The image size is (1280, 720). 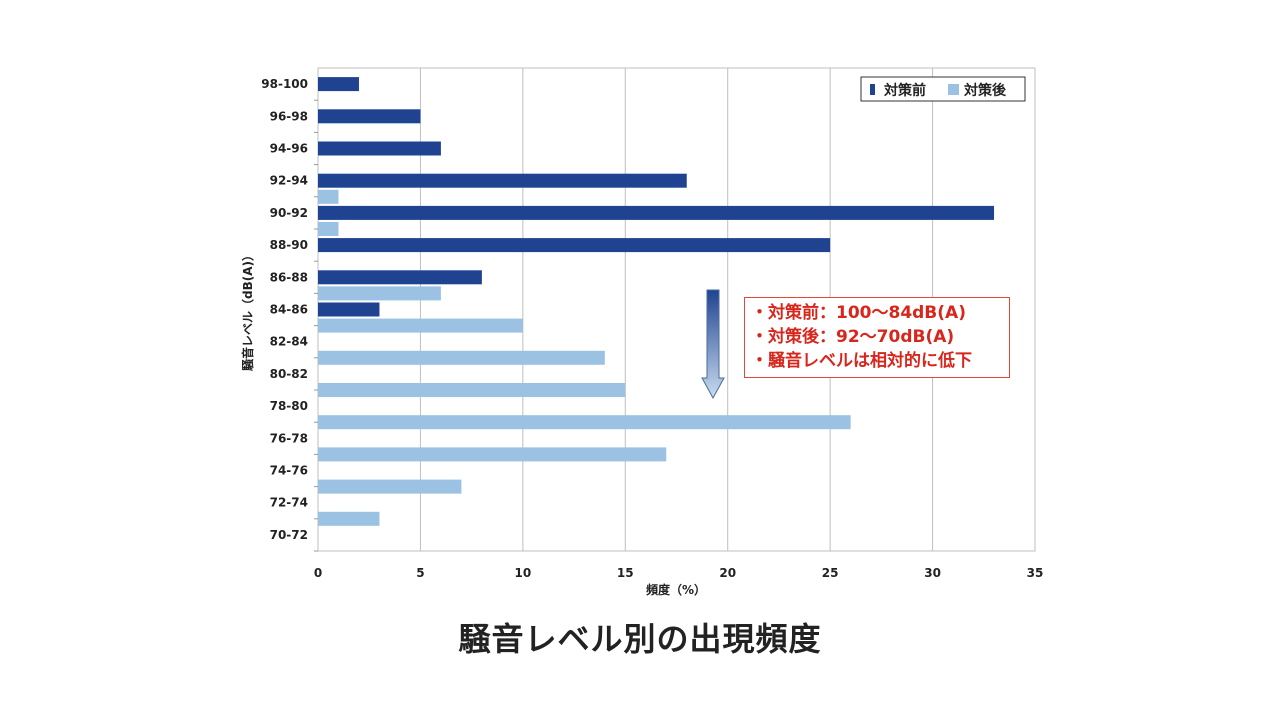 I want to click on y-tick-label: 78-80, so click(x=289, y=406).